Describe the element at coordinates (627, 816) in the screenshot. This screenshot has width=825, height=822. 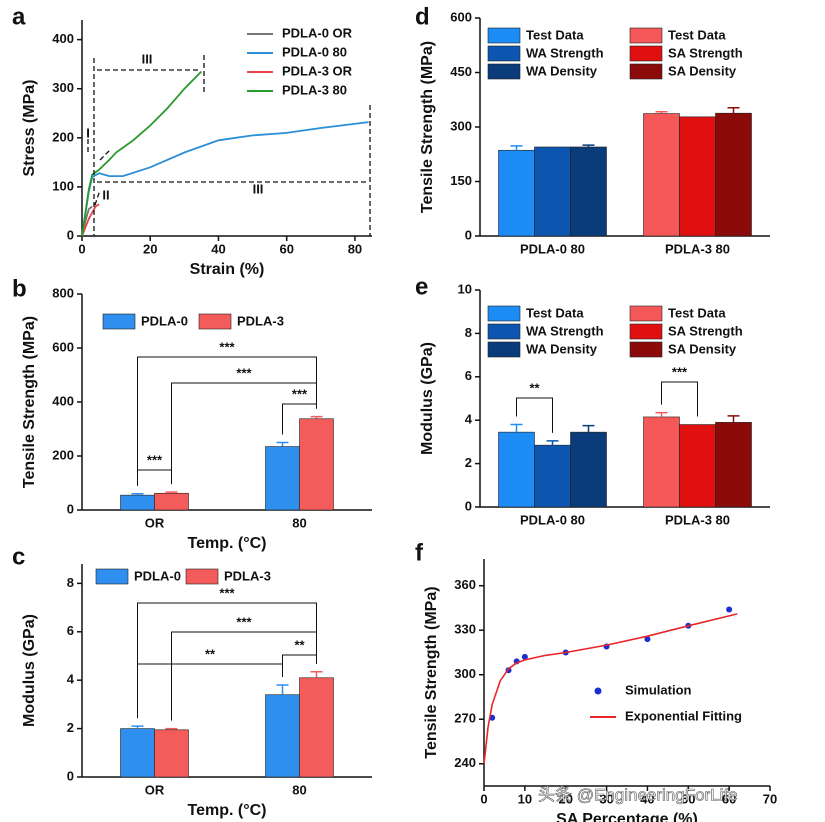
I see `x-axis-title: SA Percentage (%)` at that location.